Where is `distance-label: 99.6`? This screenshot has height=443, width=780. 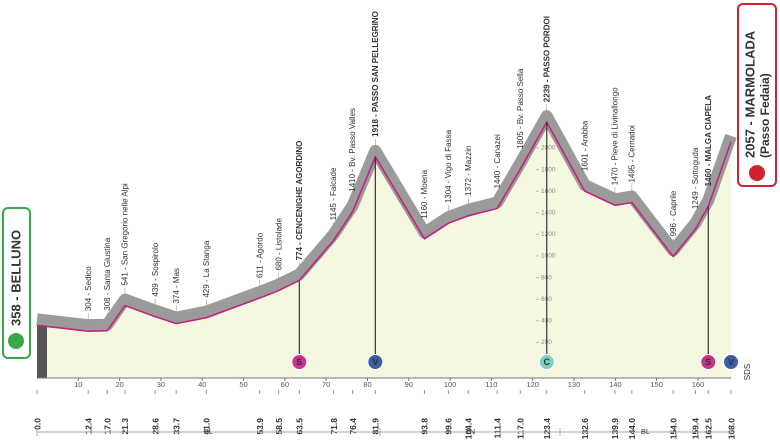 distance-label: 99.6 is located at coordinates (449, 426).